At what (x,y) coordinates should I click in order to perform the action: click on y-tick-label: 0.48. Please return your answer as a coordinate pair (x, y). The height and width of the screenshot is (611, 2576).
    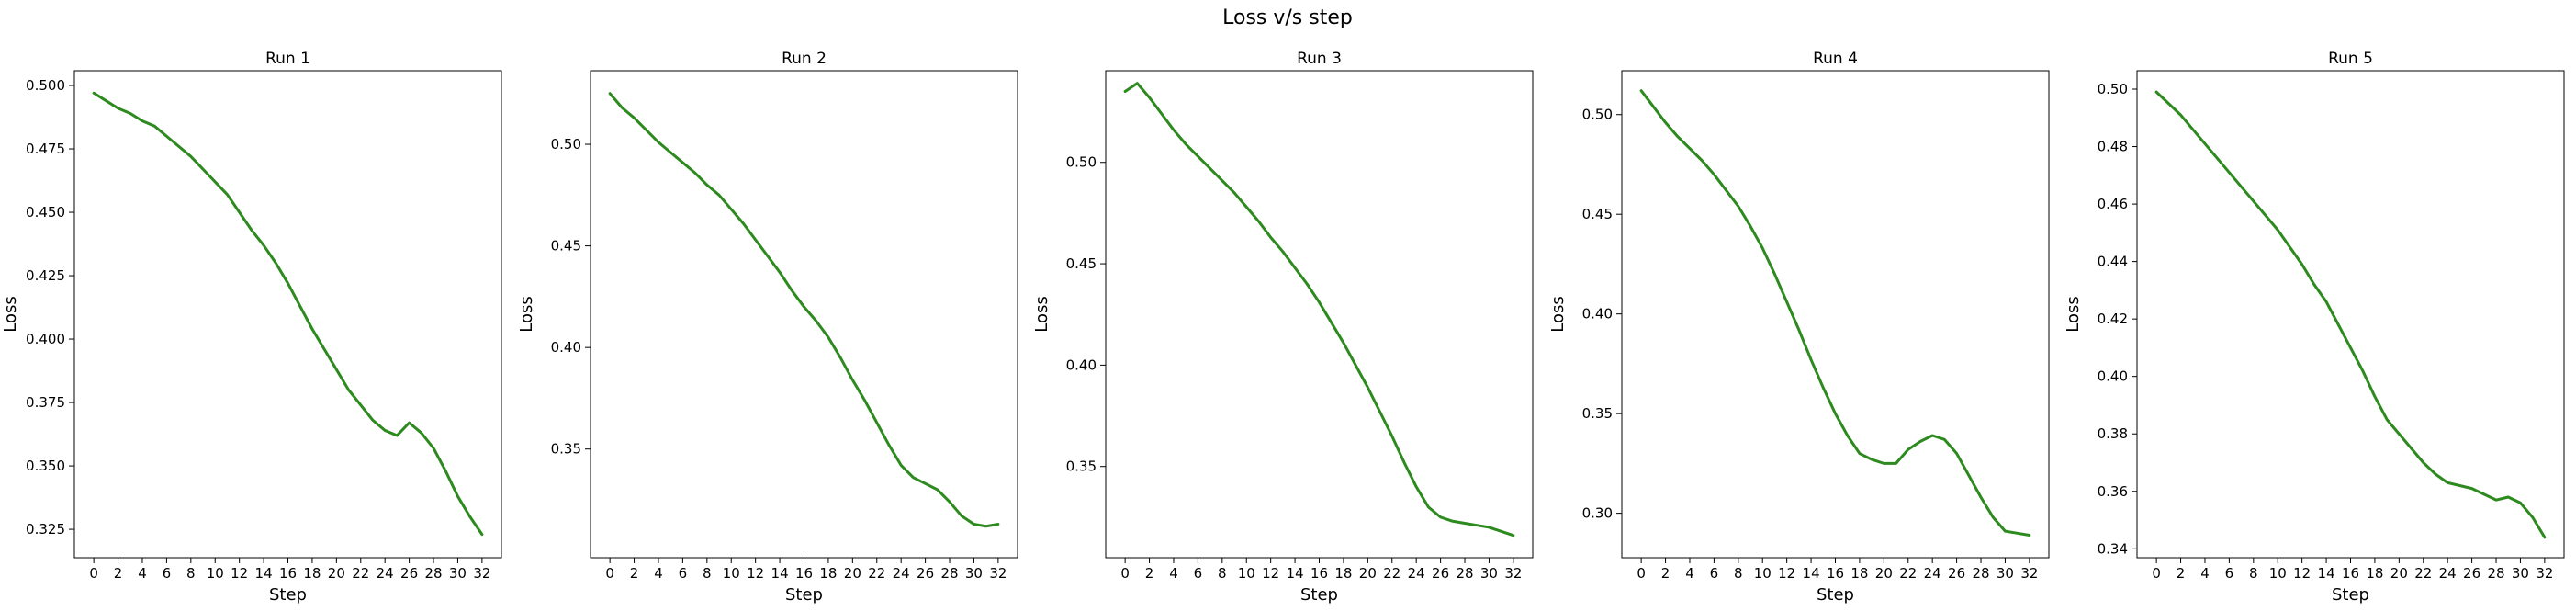
    Looking at the image, I should click on (2113, 147).